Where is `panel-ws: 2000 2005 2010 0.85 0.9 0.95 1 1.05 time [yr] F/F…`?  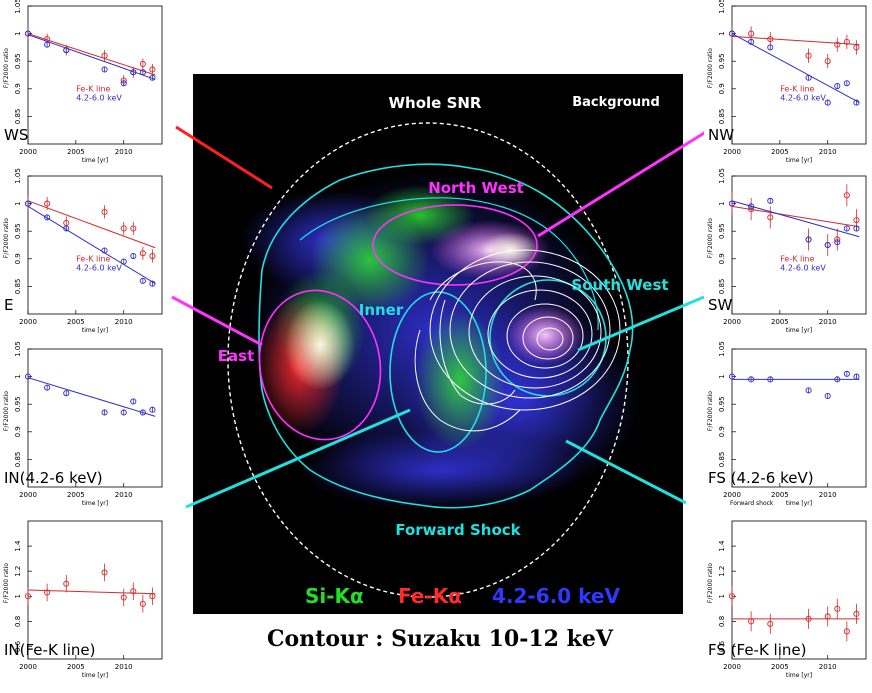 panel-ws: 2000 2005 2010 0.85 0.9 0.95 1 1.05 time [yr] F/F… is located at coordinates (84, 85).